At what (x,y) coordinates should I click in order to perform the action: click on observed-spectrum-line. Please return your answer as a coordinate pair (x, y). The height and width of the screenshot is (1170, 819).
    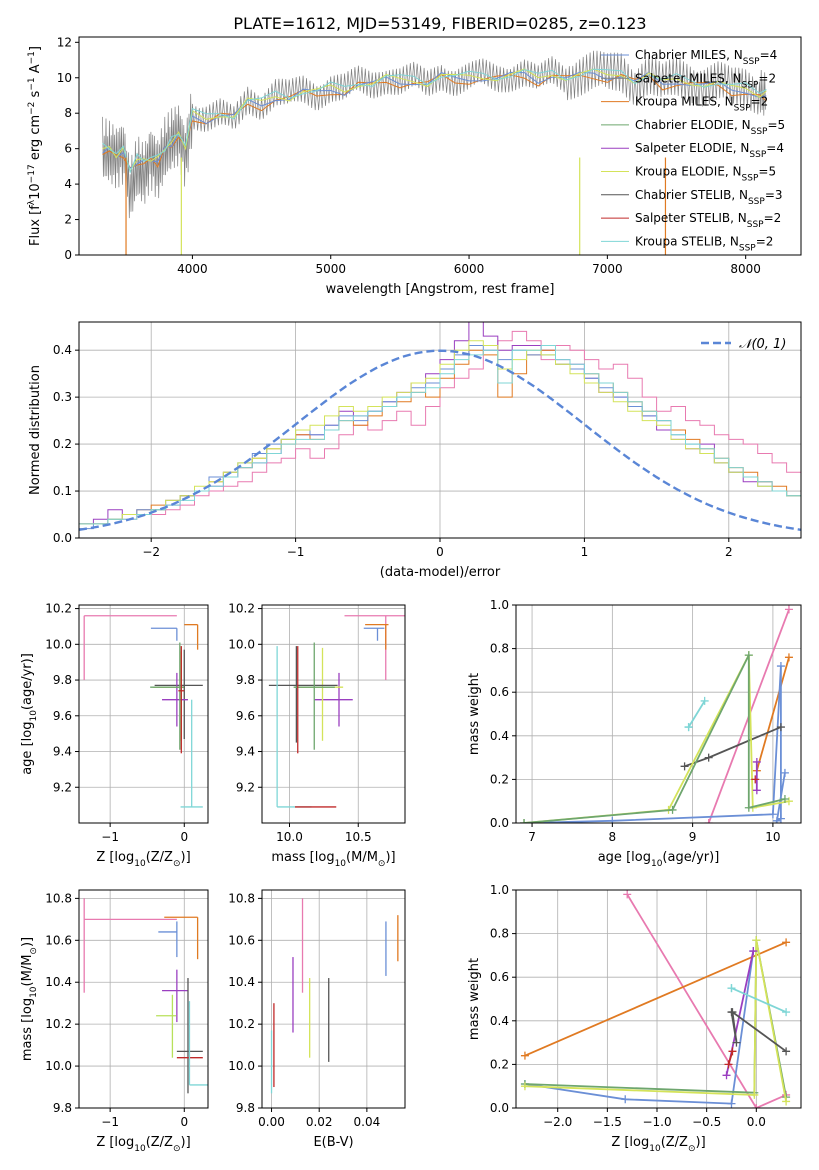
    Looking at the image, I should click on (434, 134).